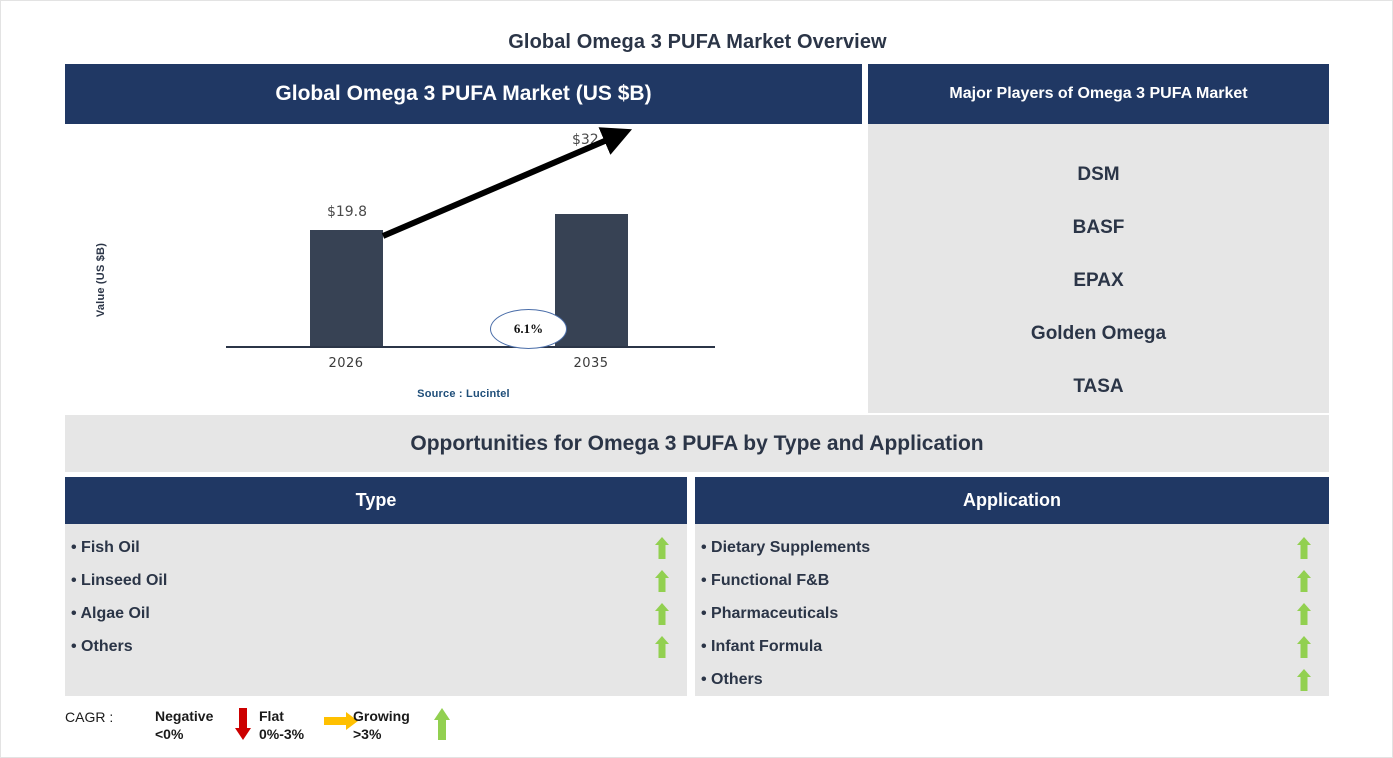  Describe the element at coordinates (1098, 268) in the screenshot. I see `players-list: DSM BASF EPAX Golden Omega TASA` at that location.